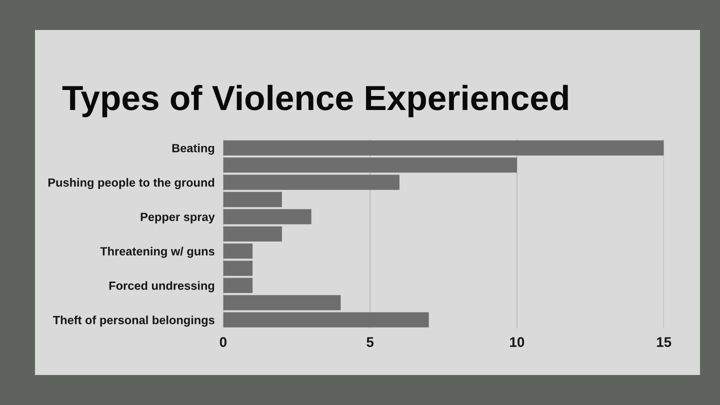  Describe the element at coordinates (517, 342) in the screenshot. I see `x-tick-label: 10` at that location.